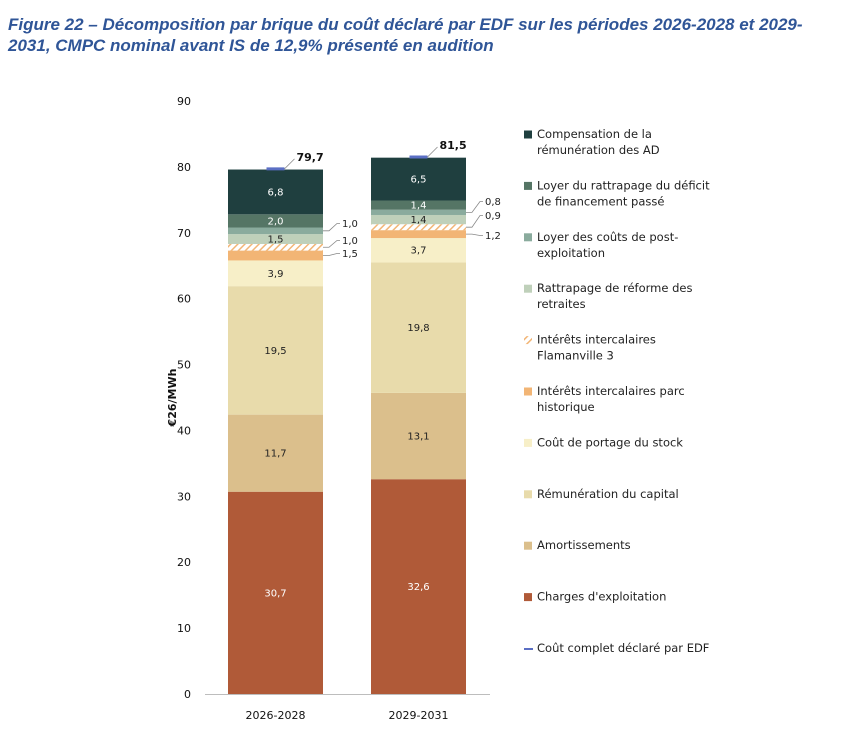 The height and width of the screenshot is (750, 845). I want to click on x-tick-label: 2029-2031, so click(419, 715).